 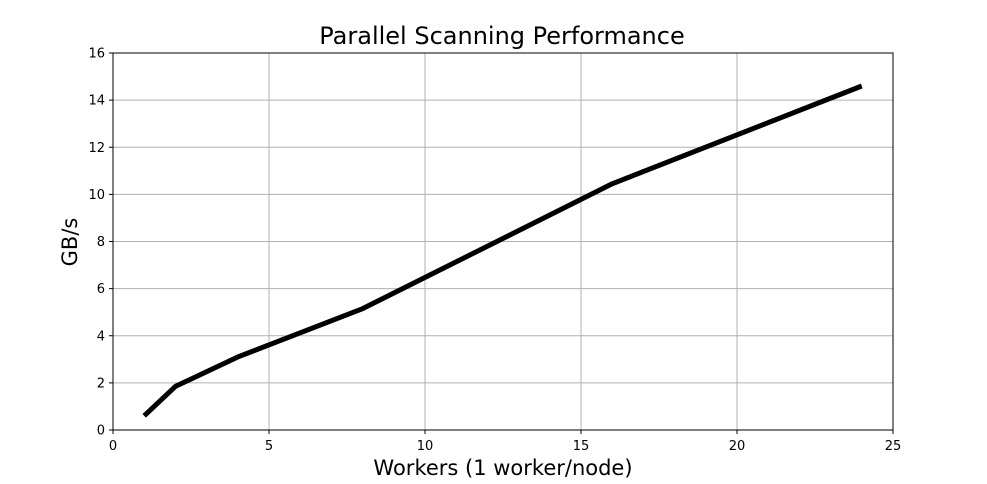 What do you see at coordinates (269, 446) in the screenshot?
I see `x-tick-label: 5` at bounding box center [269, 446].